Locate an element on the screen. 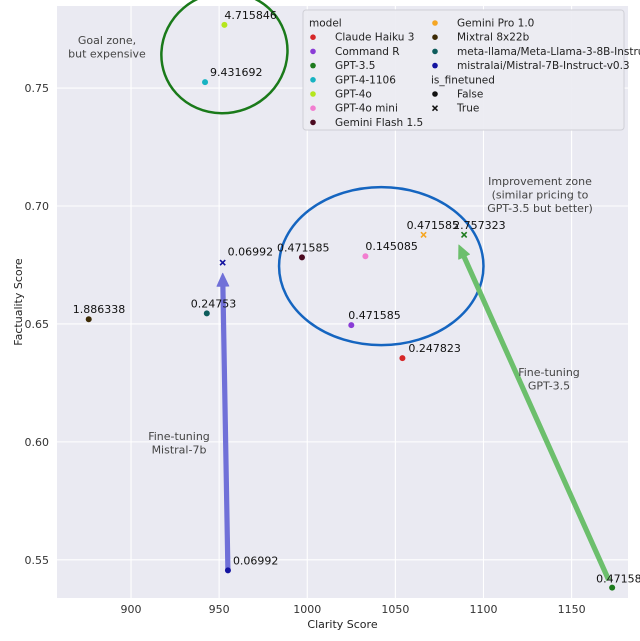 Image resolution: width=640 pixels, height=641 pixels. legend-item: GPT-4o mini is located at coordinates (354, 109).